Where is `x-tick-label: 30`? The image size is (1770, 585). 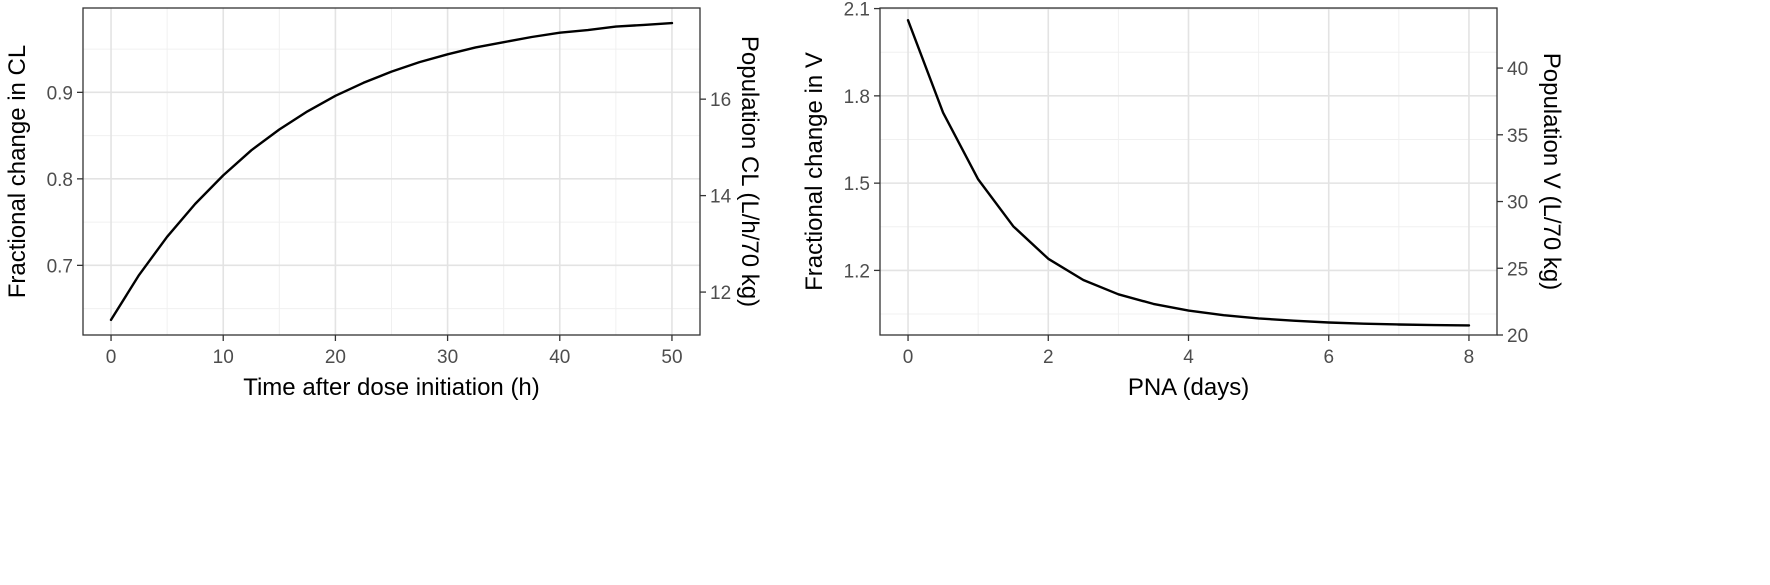
x-tick-label: 30 is located at coordinates (447, 357).